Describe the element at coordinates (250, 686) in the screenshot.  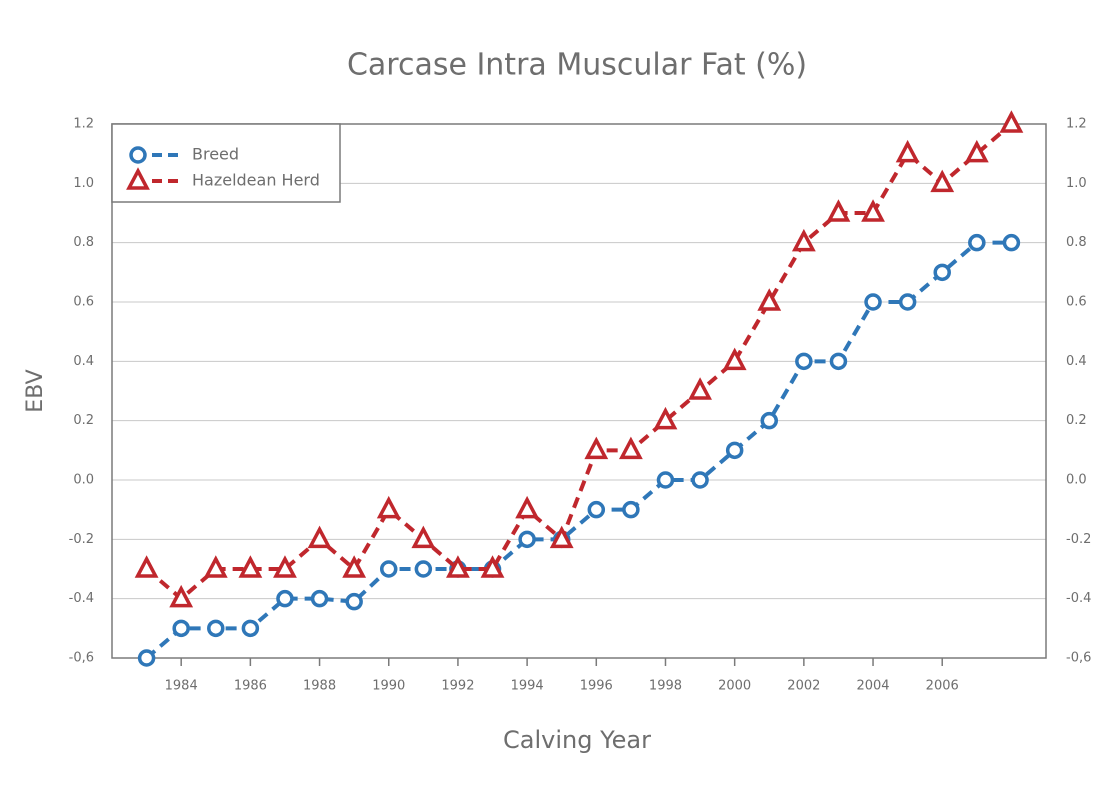
I see `x-tick-label: 1986` at that location.